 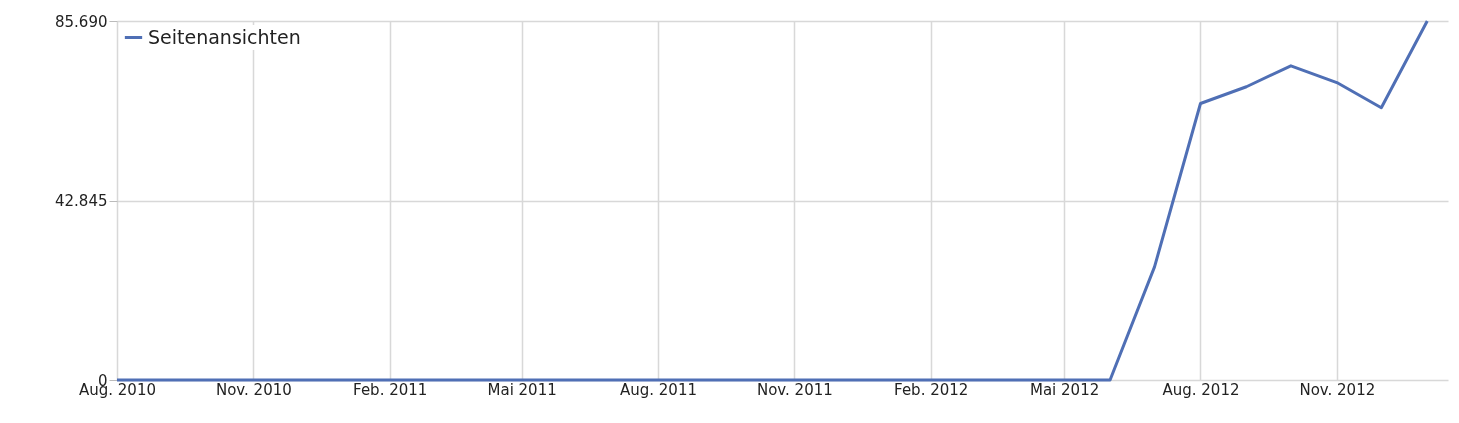 What do you see at coordinates (1337, 389) in the screenshot?
I see `x-tick-label: Nov. 2012` at bounding box center [1337, 389].